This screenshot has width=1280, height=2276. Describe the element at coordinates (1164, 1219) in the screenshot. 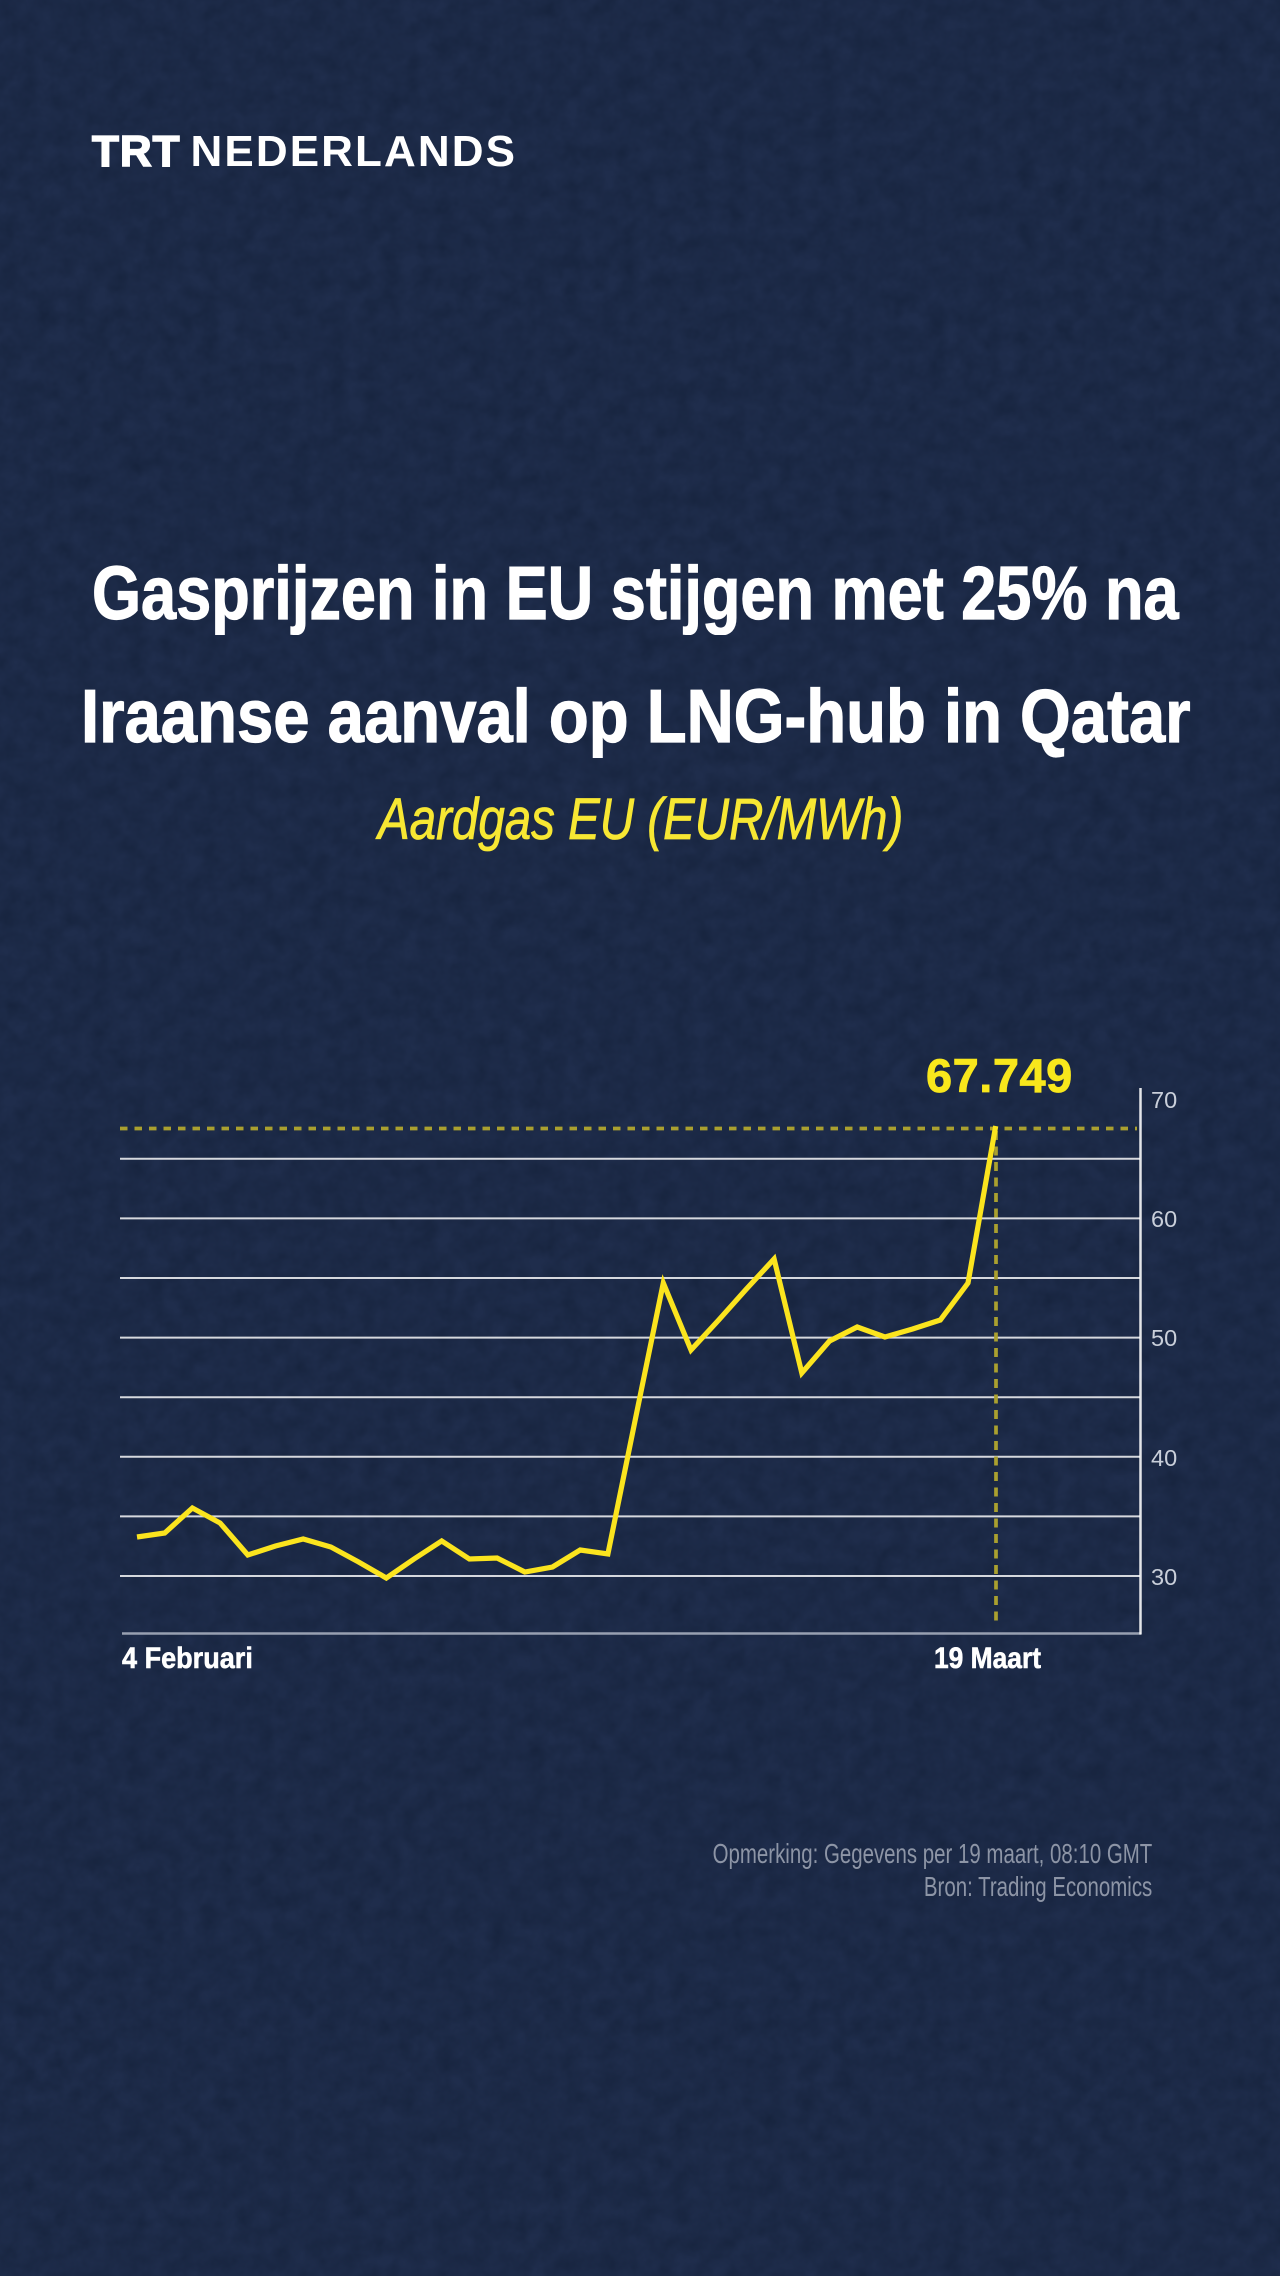

I see `svg-text: 60` at that location.